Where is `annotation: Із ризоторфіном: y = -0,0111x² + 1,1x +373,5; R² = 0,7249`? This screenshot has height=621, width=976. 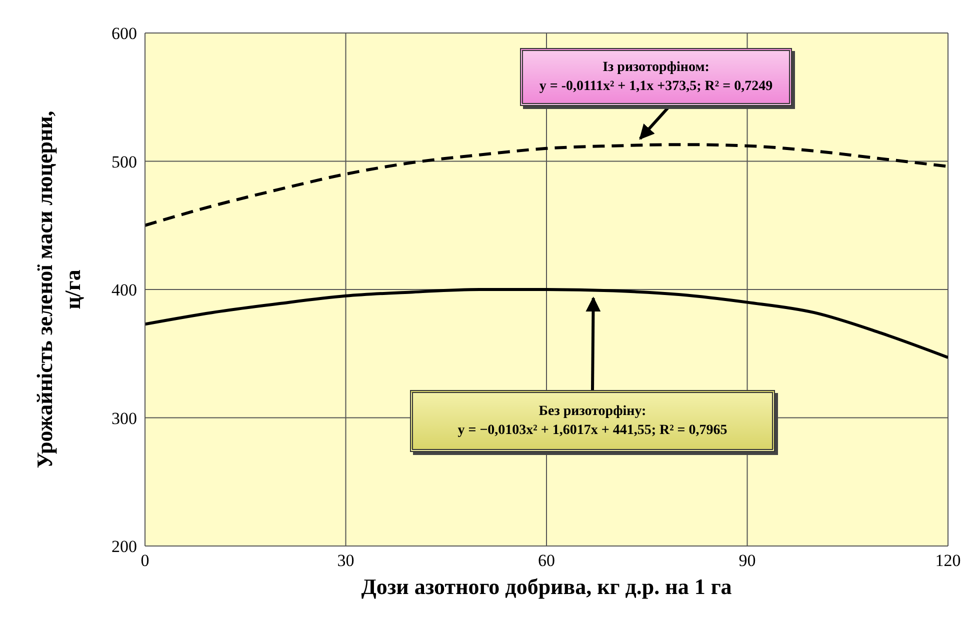
annotation: Із ризоторфіном: y = -0,0111x² + 1,1x +373,5; R² = 0,7249 is located at coordinates (656, 77).